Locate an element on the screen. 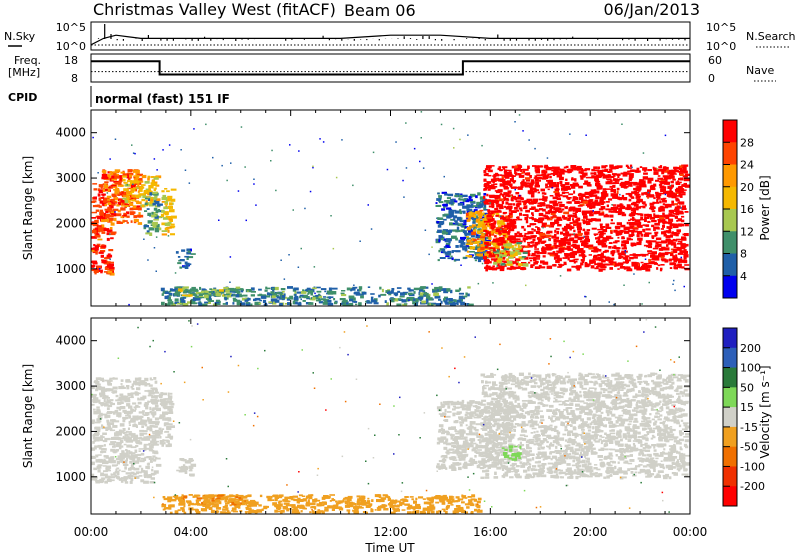 The height and width of the screenshot is (558, 800). nsearch-label: N.Search is located at coordinates (771, 36).